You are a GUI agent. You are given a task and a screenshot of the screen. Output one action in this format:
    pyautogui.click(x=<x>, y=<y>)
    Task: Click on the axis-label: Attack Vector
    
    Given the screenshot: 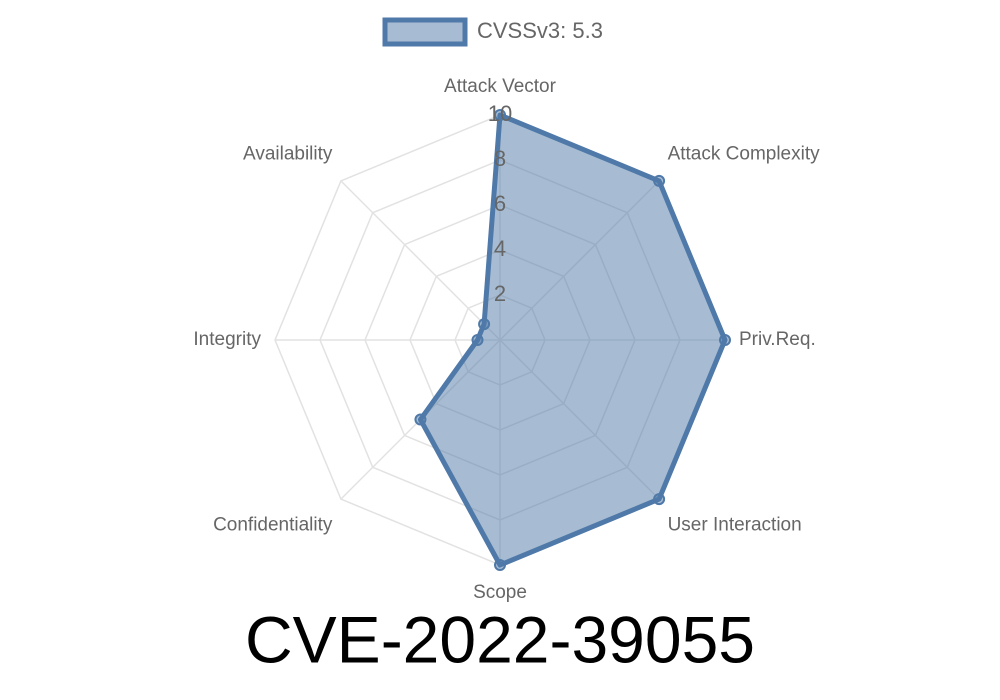 What is the action you would take?
    pyautogui.click(x=500, y=86)
    